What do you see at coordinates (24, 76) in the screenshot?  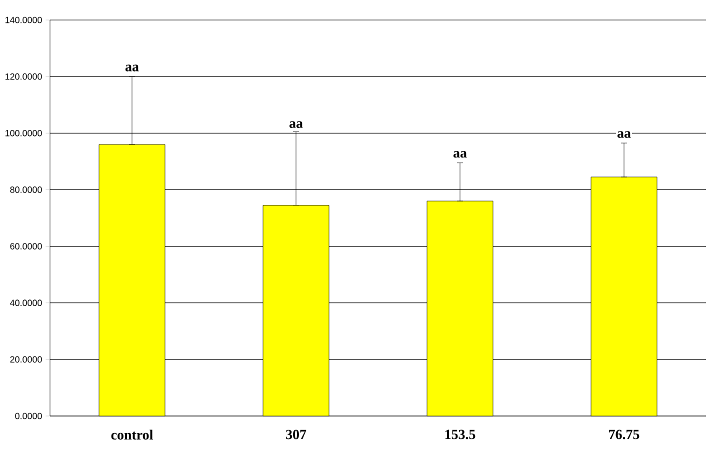 I see `y-tick-label: 120.0000` at bounding box center [24, 76].